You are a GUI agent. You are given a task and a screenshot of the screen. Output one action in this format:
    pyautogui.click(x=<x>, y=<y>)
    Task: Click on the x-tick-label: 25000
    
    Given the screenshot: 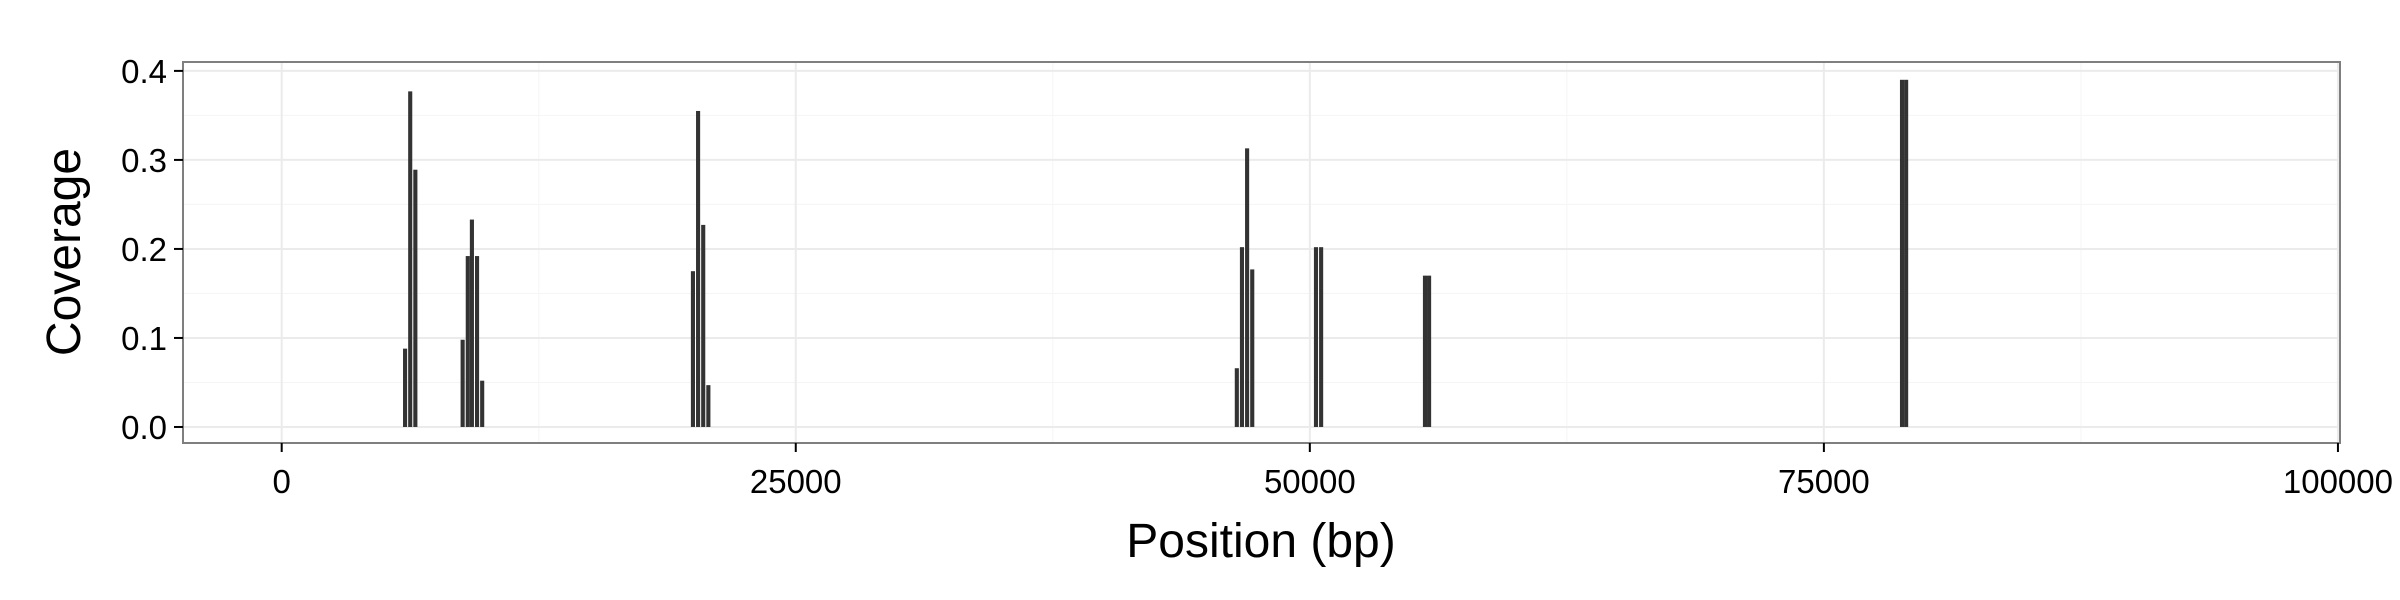 What is the action you would take?
    pyautogui.click(x=796, y=481)
    